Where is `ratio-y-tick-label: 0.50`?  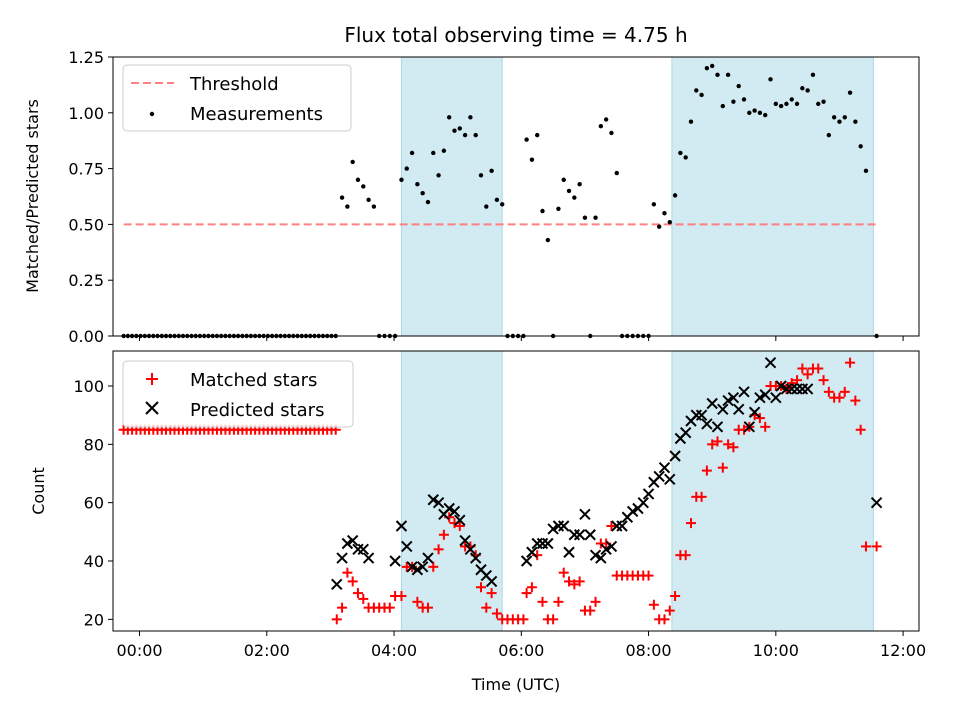 ratio-y-tick-label: 0.50 is located at coordinates (86, 224).